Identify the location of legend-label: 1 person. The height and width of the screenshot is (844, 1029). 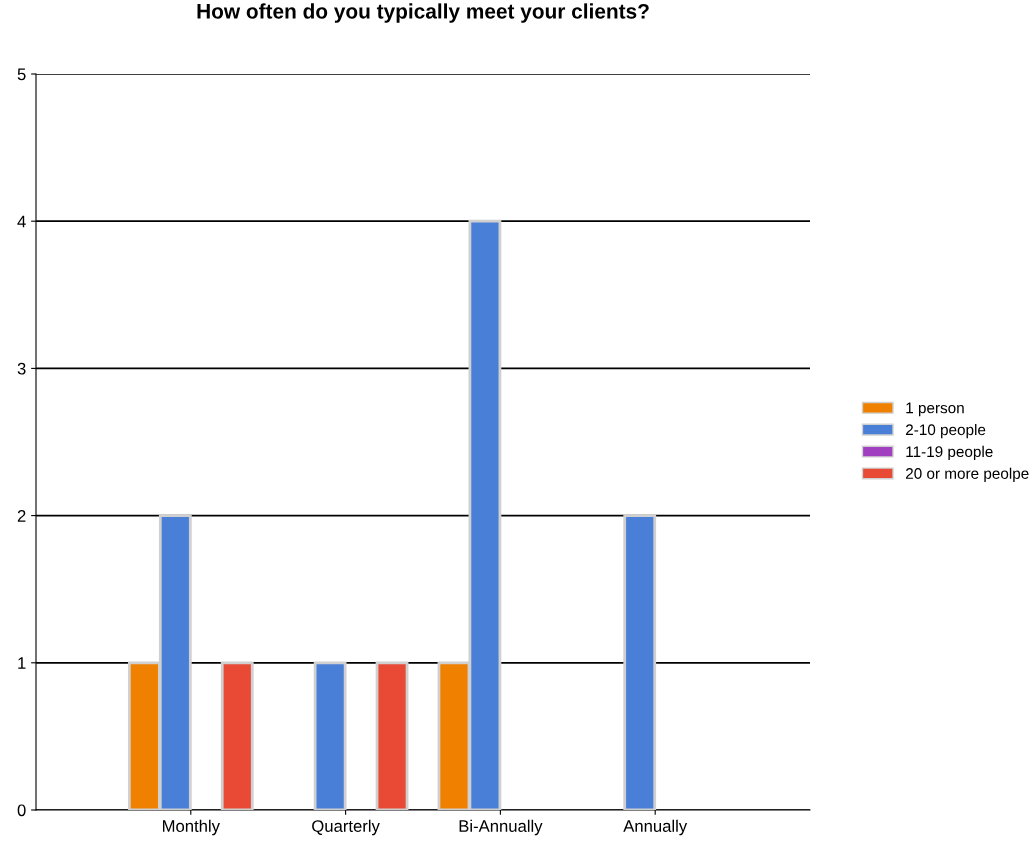
(935, 409).